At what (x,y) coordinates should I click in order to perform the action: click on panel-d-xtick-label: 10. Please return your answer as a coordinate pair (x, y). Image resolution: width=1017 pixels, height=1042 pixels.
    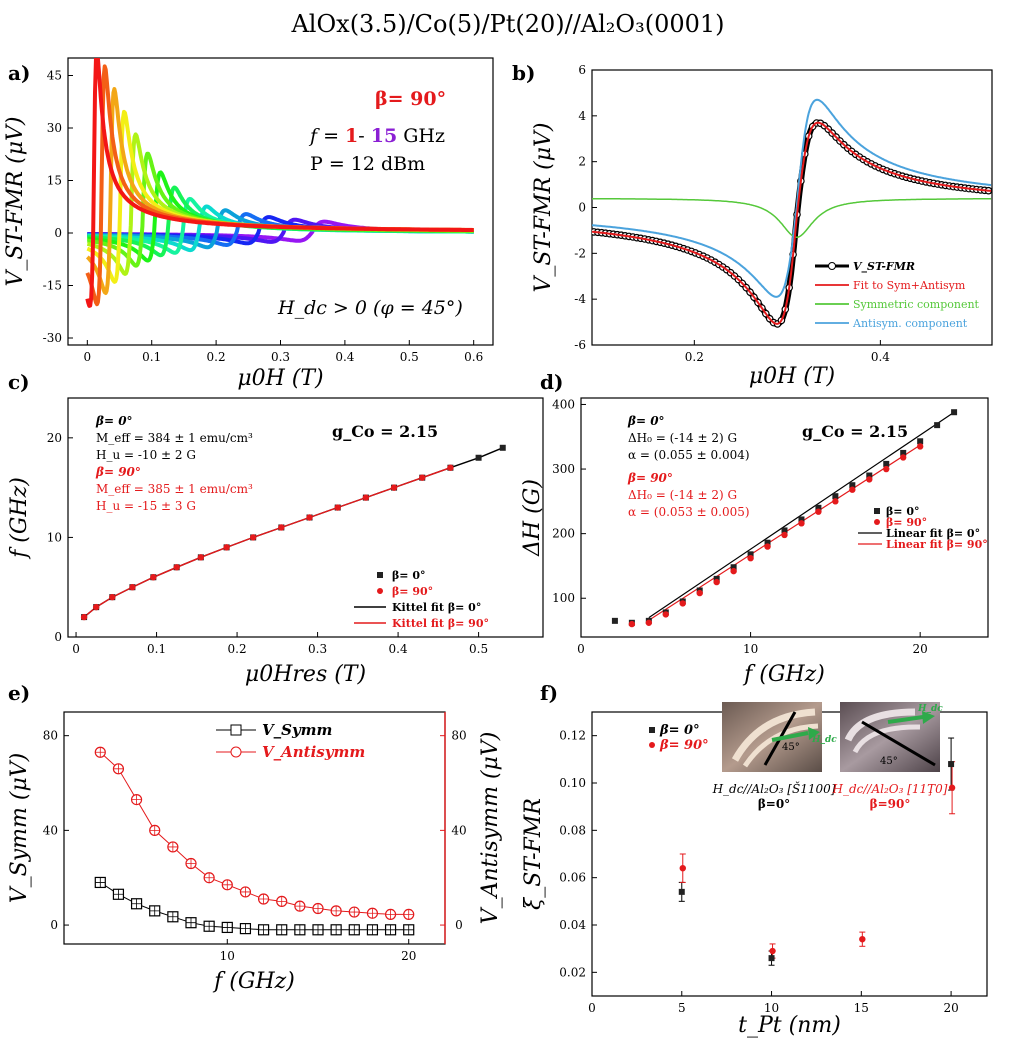
    Looking at the image, I should click on (750, 649).